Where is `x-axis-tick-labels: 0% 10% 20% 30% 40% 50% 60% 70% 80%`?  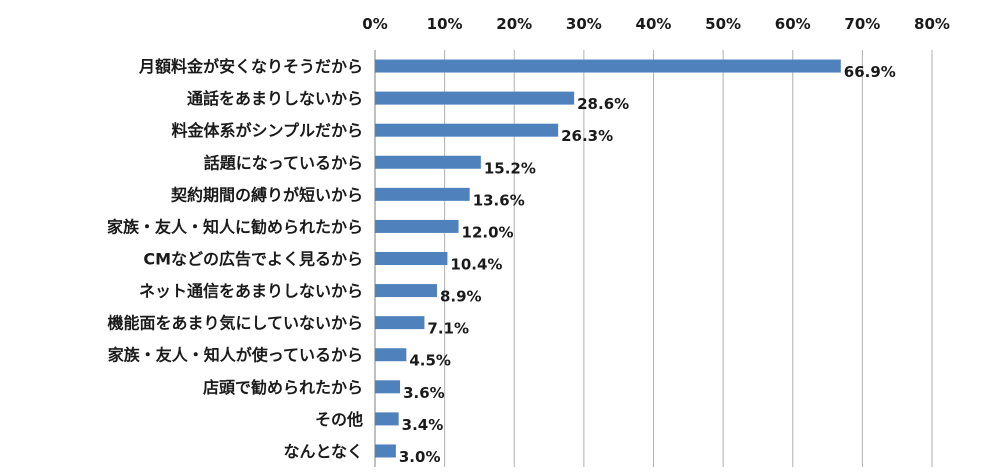
x-axis-tick-labels: 0% 10% 20% 30% 40% 50% 60% 70% 80% is located at coordinates (656, 24).